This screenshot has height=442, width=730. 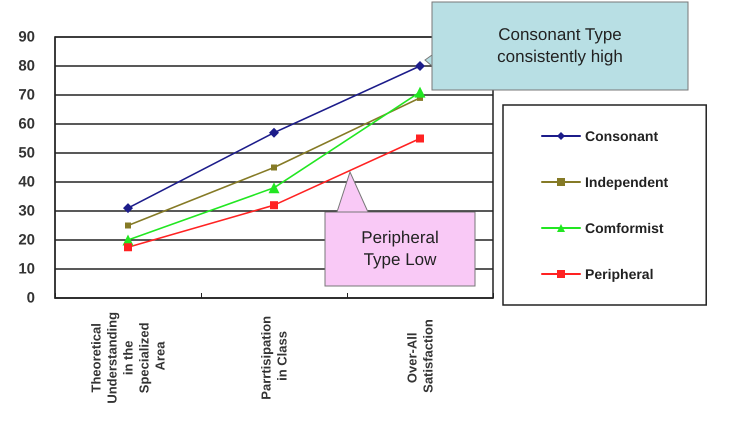 What do you see at coordinates (26, 124) in the screenshot?
I see `y-tick-label: 60` at bounding box center [26, 124].